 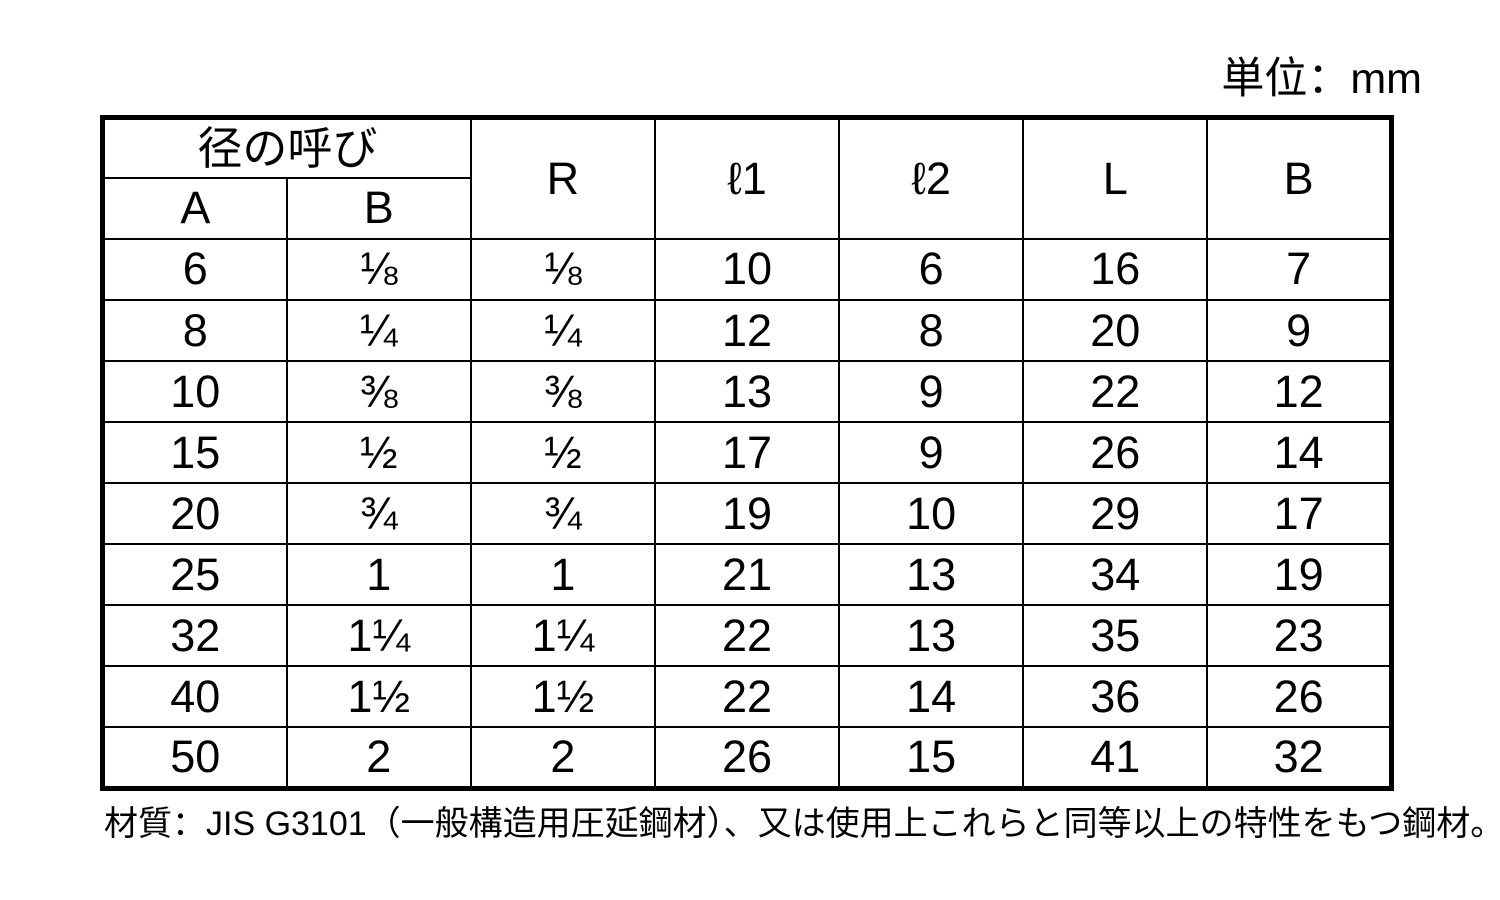 What do you see at coordinates (378, 636) in the screenshot?
I see `cell-b: 1¼` at bounding box center [378, 636].